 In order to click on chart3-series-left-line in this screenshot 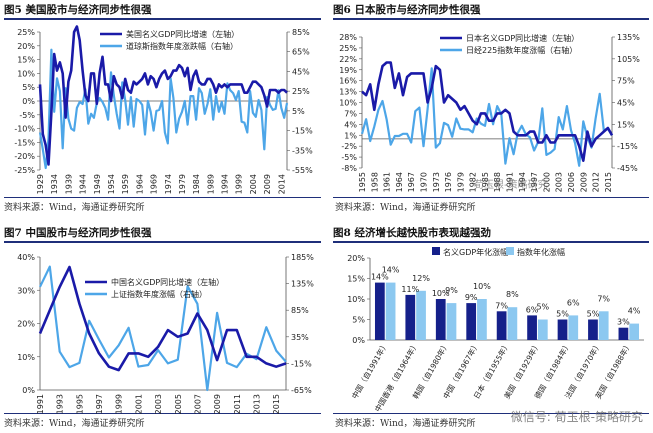, I will do `click(162, 318)`.